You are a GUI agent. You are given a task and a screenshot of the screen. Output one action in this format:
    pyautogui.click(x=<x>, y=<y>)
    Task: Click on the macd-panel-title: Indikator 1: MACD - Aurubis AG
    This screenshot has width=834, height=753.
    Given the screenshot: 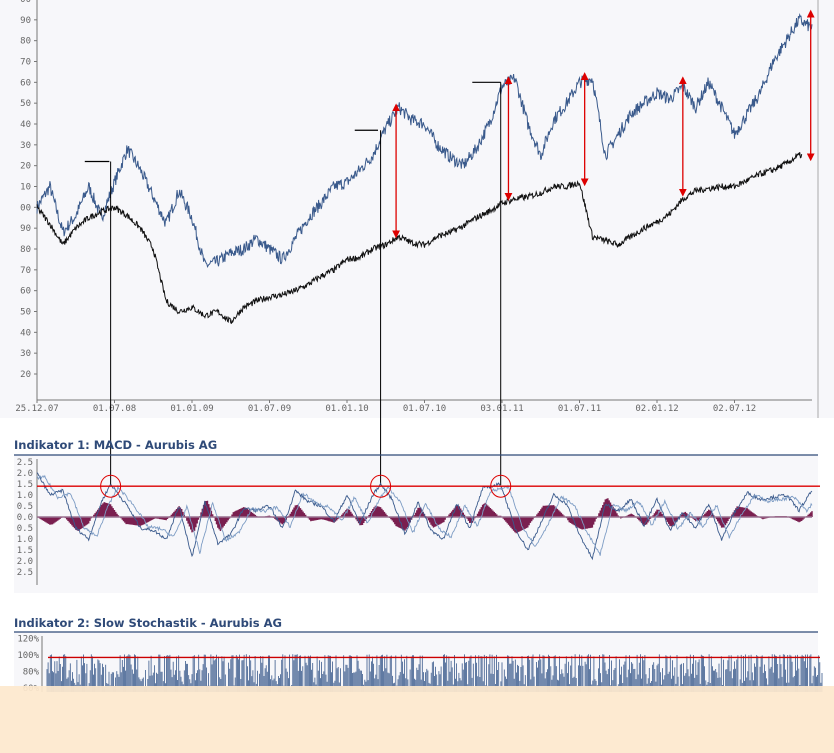 What is the action you would take?
    pyautogui.click(x=115, y=445)
    